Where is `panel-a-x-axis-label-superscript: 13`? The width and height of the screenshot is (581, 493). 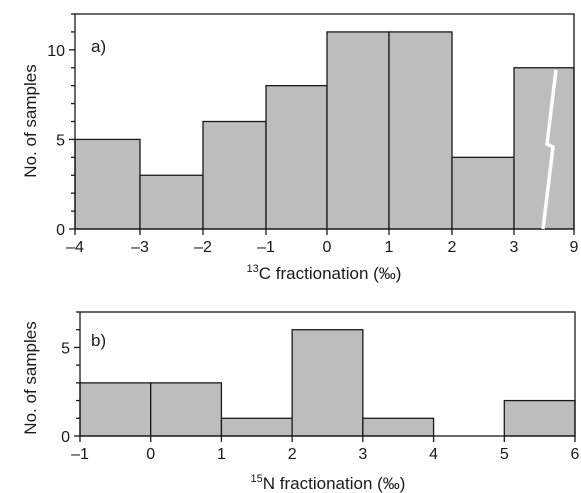 panel-a-x-axis-label-superscript: 13 is located at coordinates (253, 269).